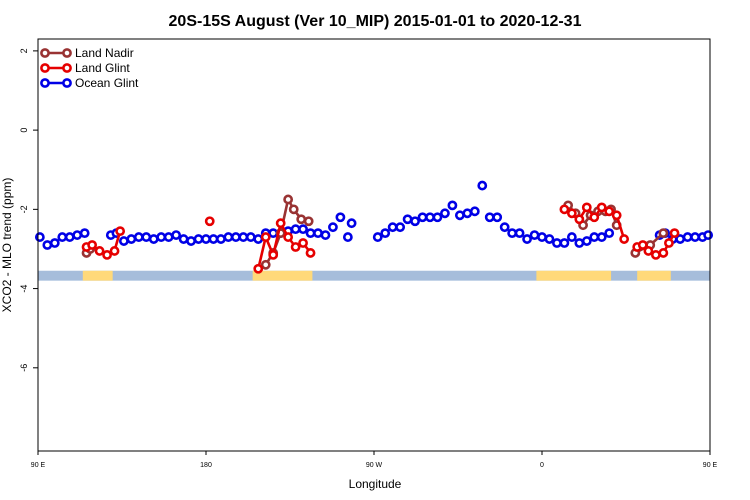  What do you see at coordinates (24, 368) in the screenshot?
I see `y-tick-label: -6` at bounding box center [24, 368].